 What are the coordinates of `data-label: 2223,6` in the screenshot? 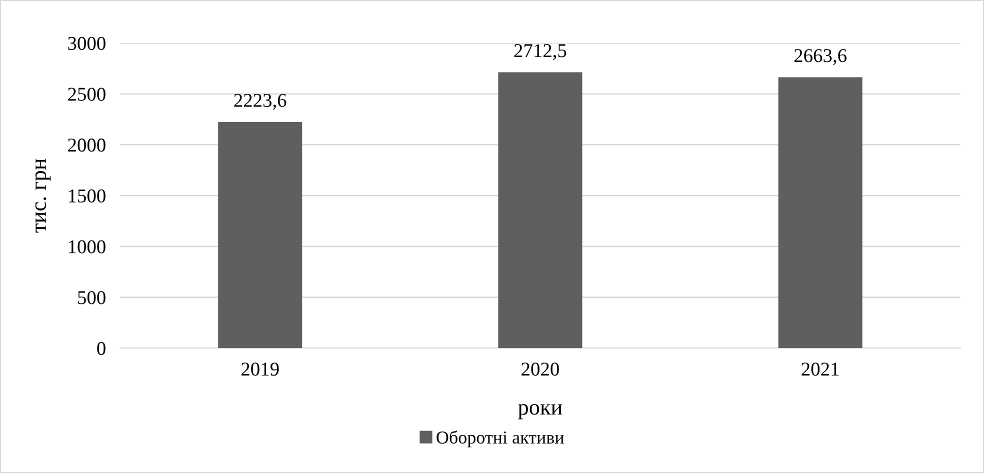 It's located at (260, 102).